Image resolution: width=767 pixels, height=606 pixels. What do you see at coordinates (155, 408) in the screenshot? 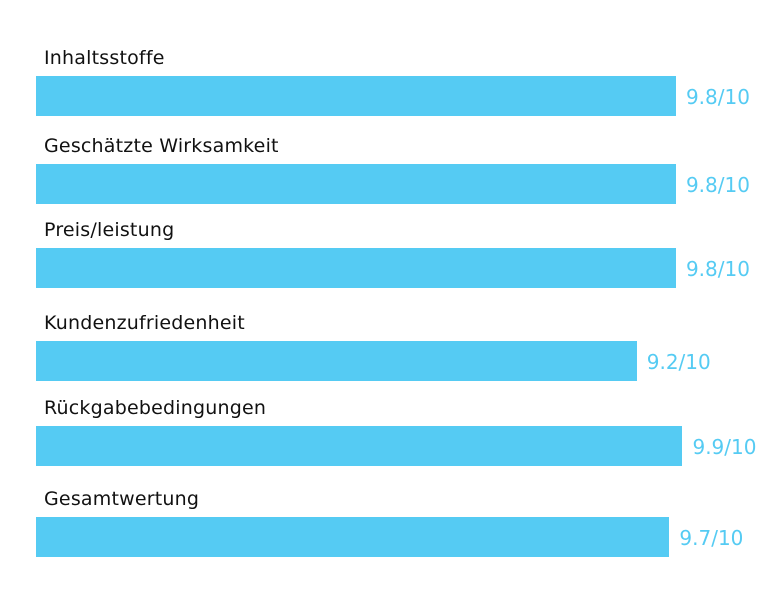
I see `category-label: Rückgabebedingungen` at bounding box center [155, 408].